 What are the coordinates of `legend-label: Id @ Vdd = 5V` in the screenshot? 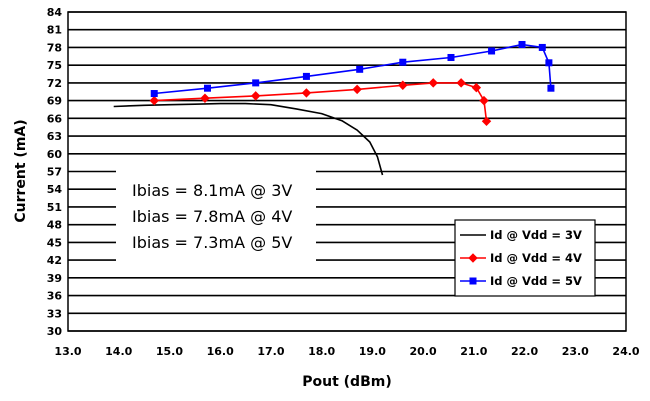 It's located at (536, 281).